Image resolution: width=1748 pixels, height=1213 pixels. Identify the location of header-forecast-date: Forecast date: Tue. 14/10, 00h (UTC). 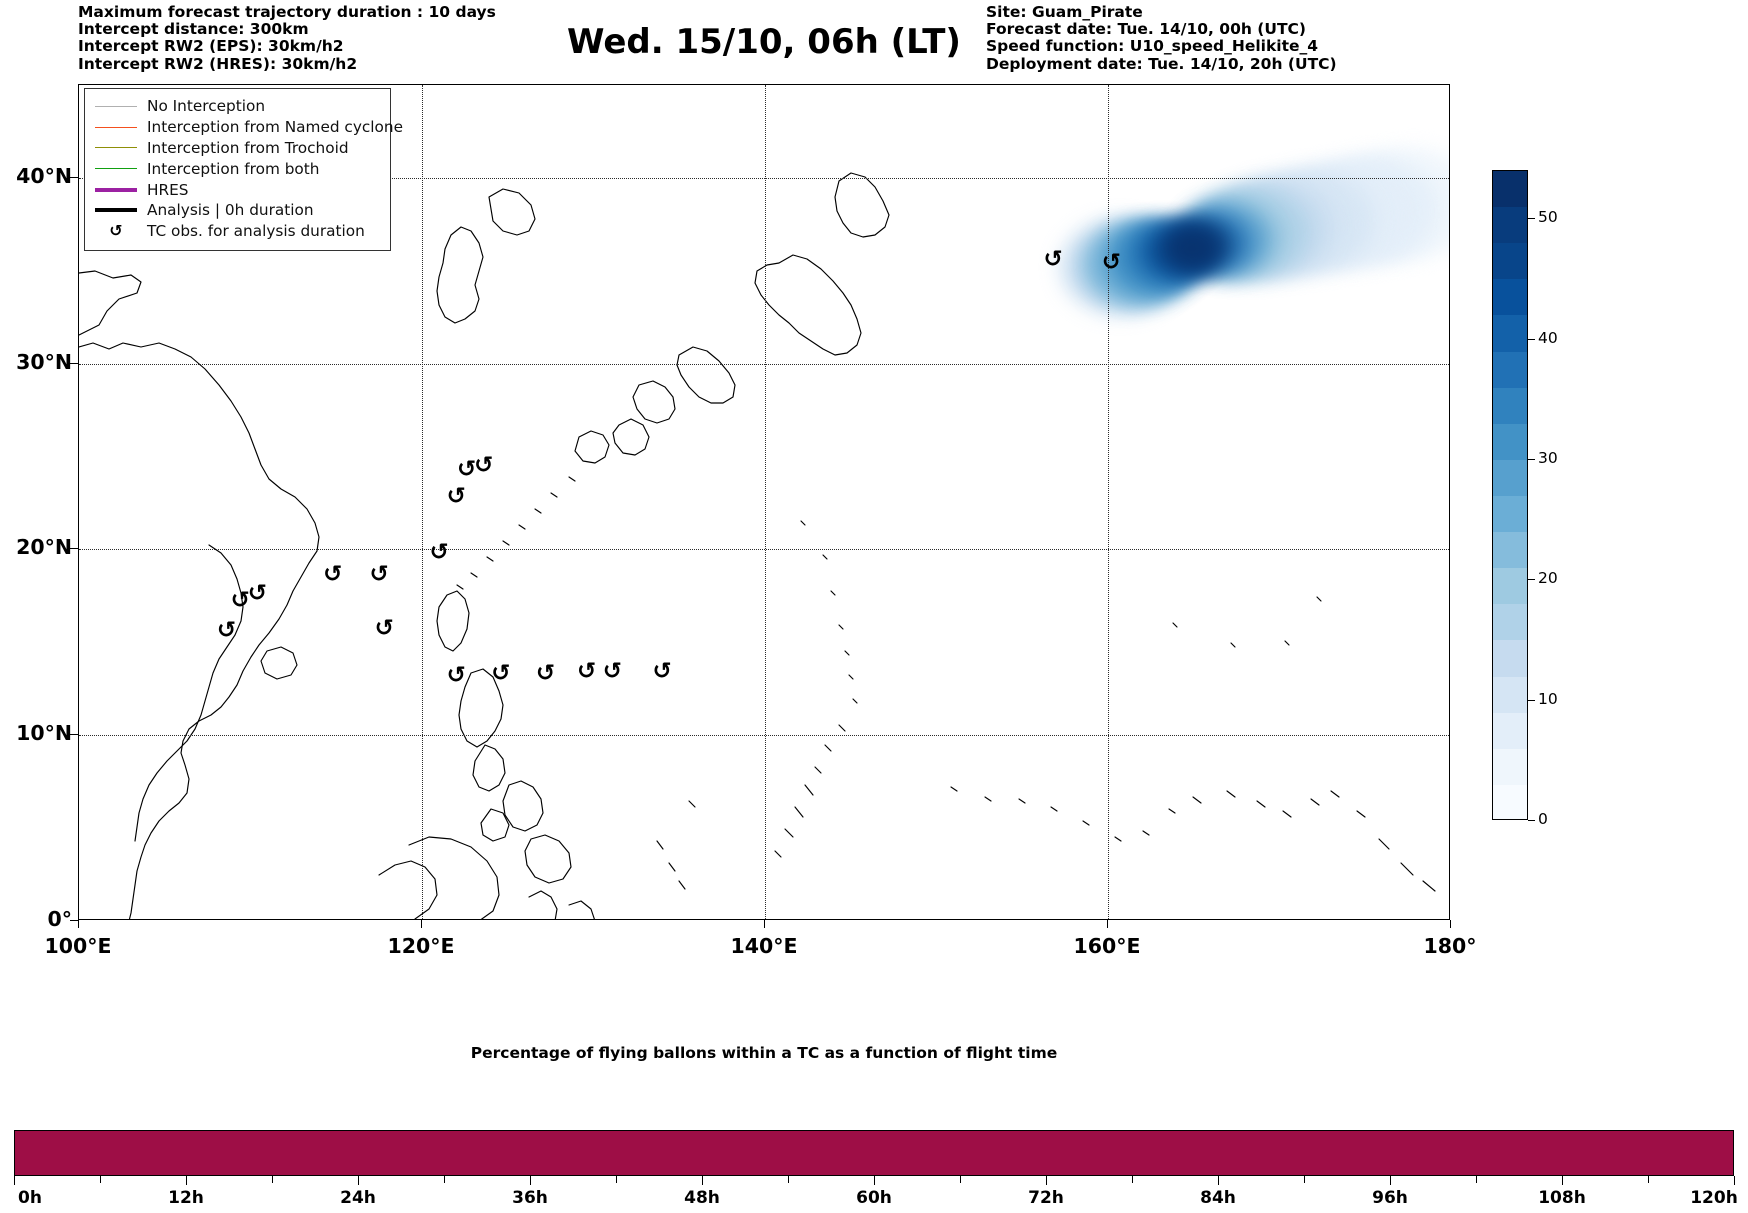
(1146, 29).